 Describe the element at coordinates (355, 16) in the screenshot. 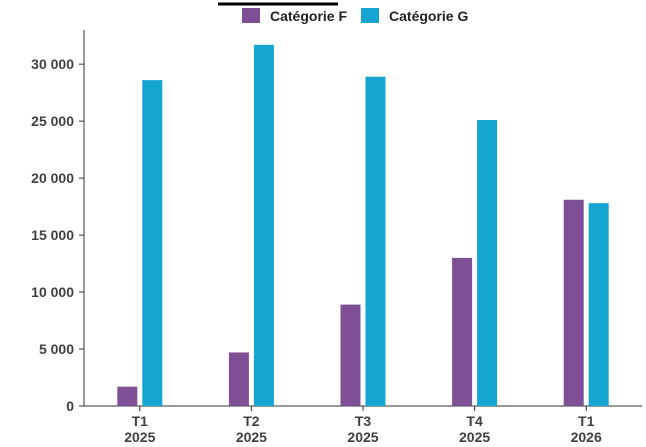

I see `legend: Catégorie F Catégorie G` at that location.